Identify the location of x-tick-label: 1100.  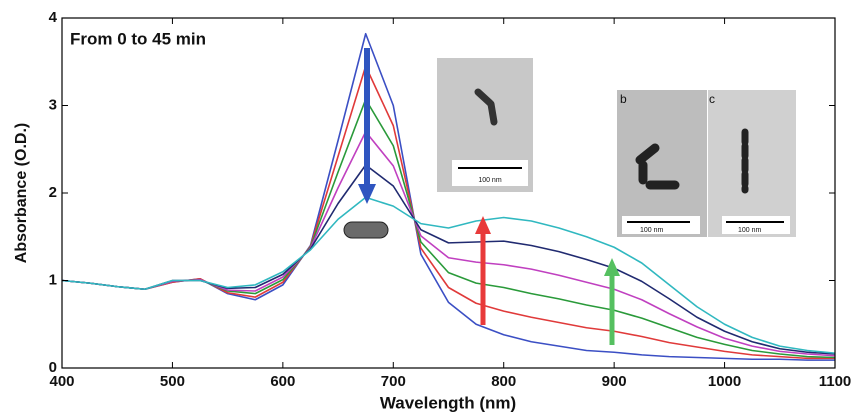
(835, 381).